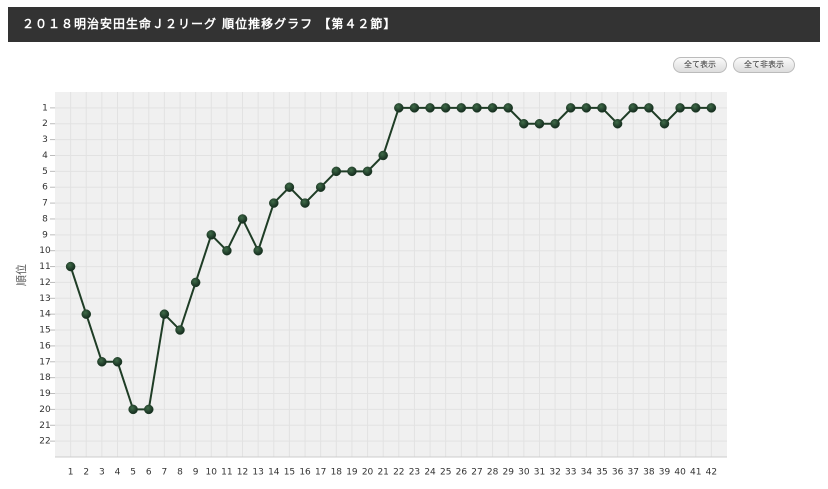  I want to click on y-tick-label: 11, so click(44, 267).